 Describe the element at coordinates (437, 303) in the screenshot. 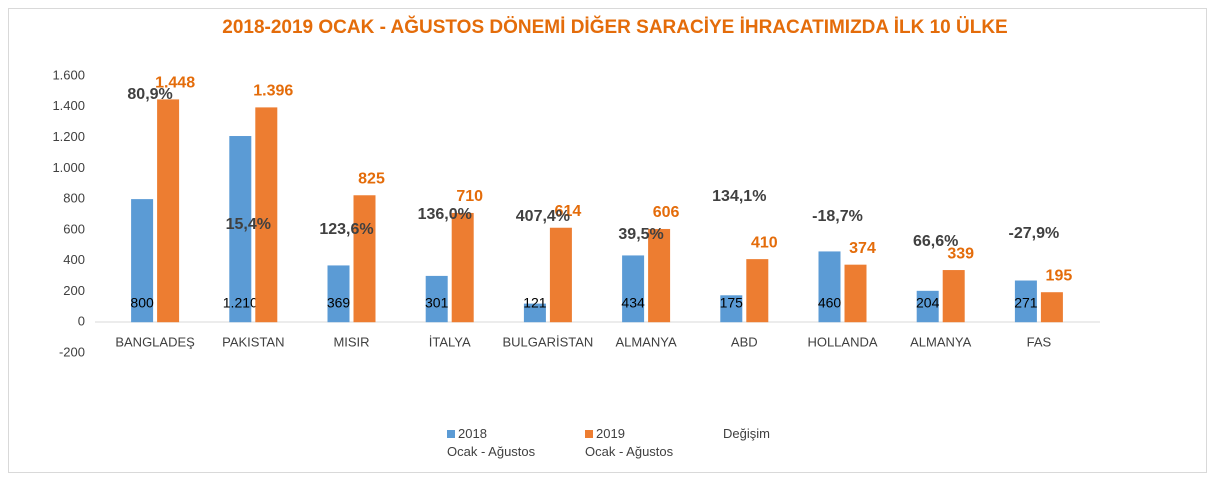

I see `data-label: 301` at that location.